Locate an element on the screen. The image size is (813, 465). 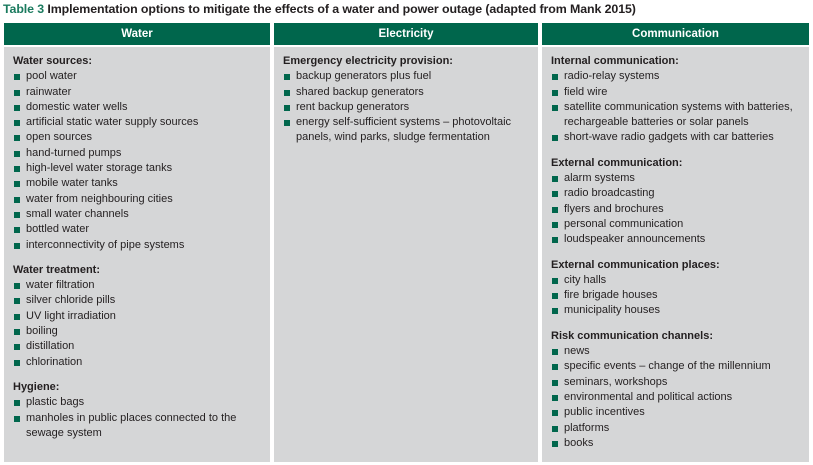
list-item: water from neighbouring cities is located at coordinates (138, 199).